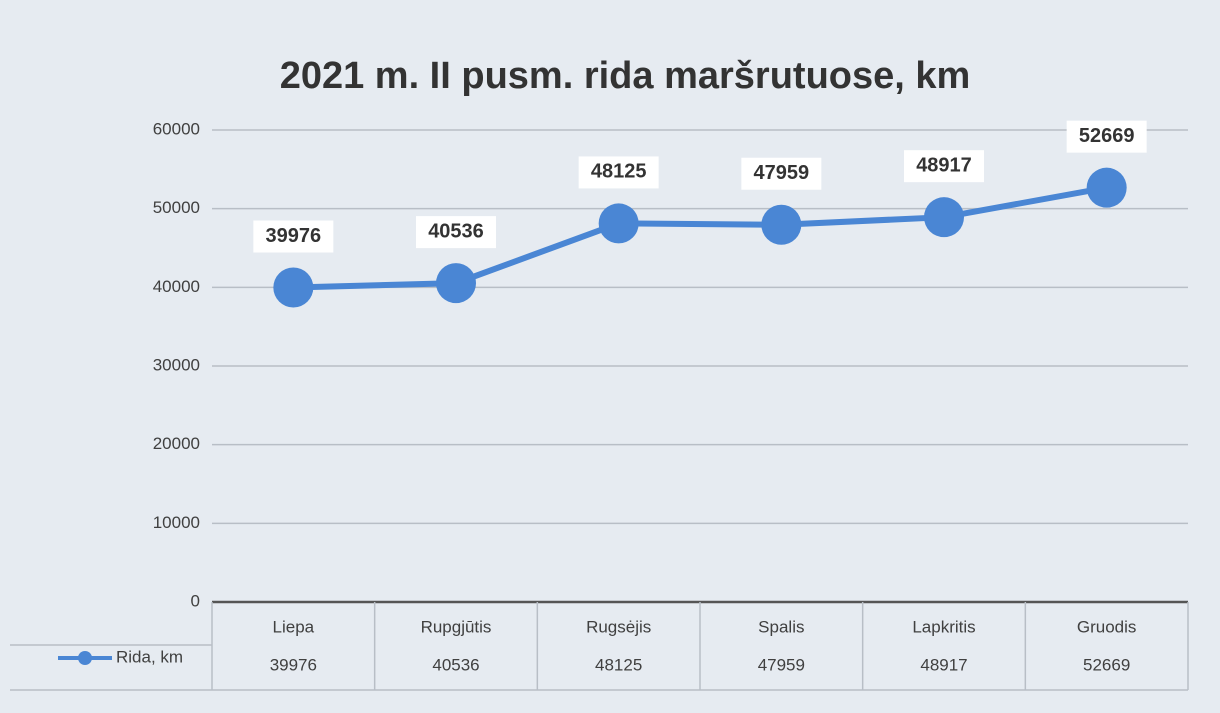 This screenshot has width=1220, height=713. I want to click on table-value: 40536, so click(455, 664).